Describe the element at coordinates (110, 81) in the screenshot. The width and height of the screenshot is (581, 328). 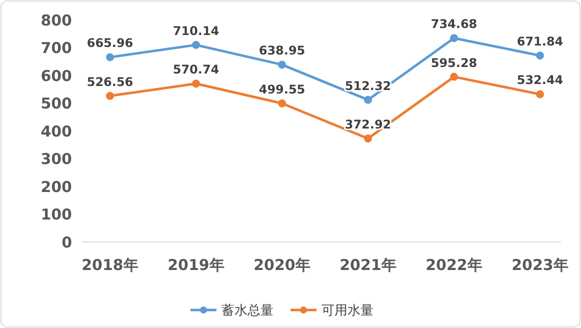
I see `data-label: 526.56` at that location.